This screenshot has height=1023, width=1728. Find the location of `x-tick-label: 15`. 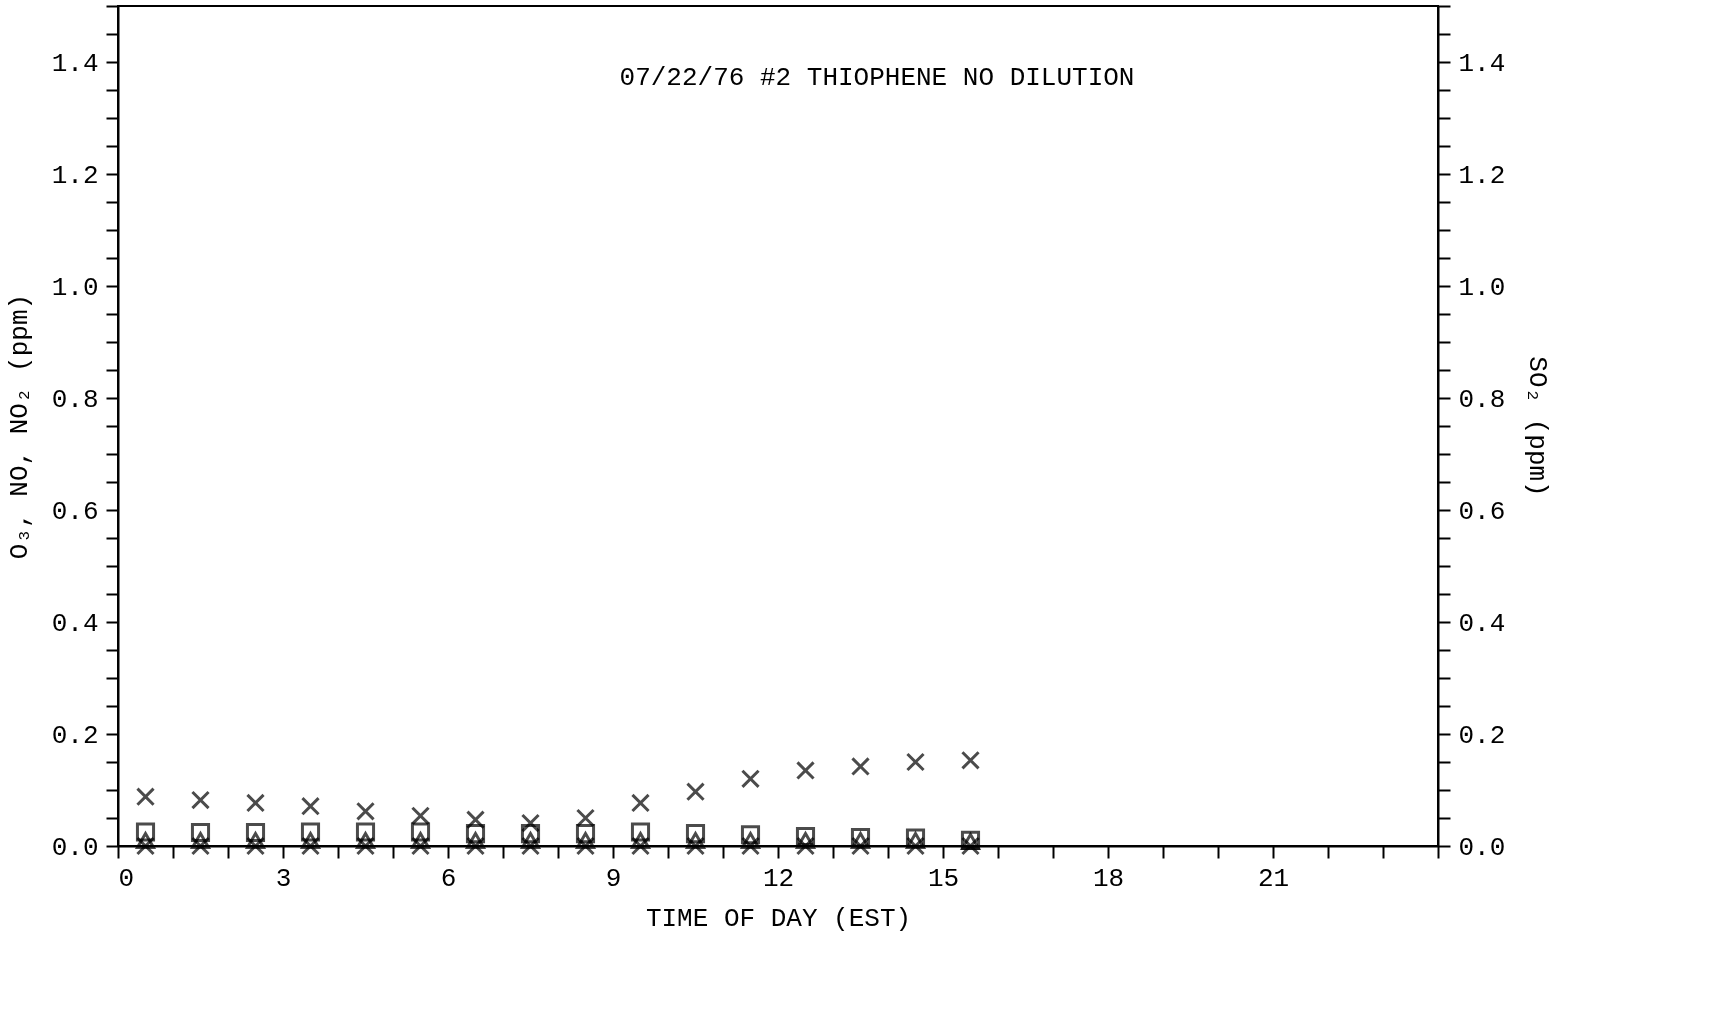

x-tick-label: 15 is located at coordinates (943, 878).